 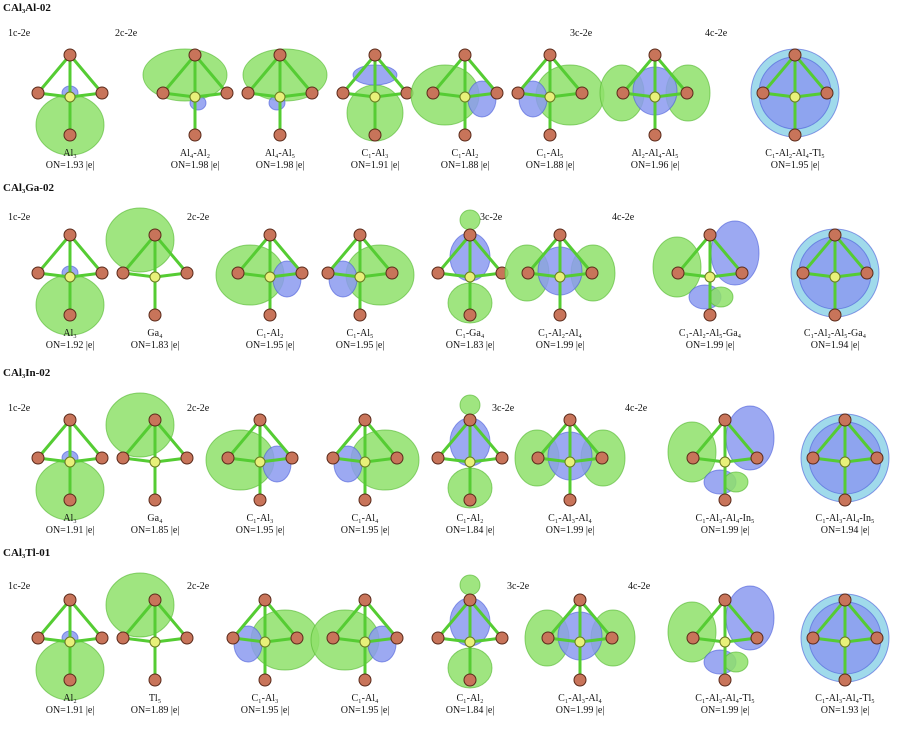 What do you see at coordinates (550, 153) in the screenshot?
I see `bond-atoms-label: C₁-Al₅` at bounding box center [550, 153].